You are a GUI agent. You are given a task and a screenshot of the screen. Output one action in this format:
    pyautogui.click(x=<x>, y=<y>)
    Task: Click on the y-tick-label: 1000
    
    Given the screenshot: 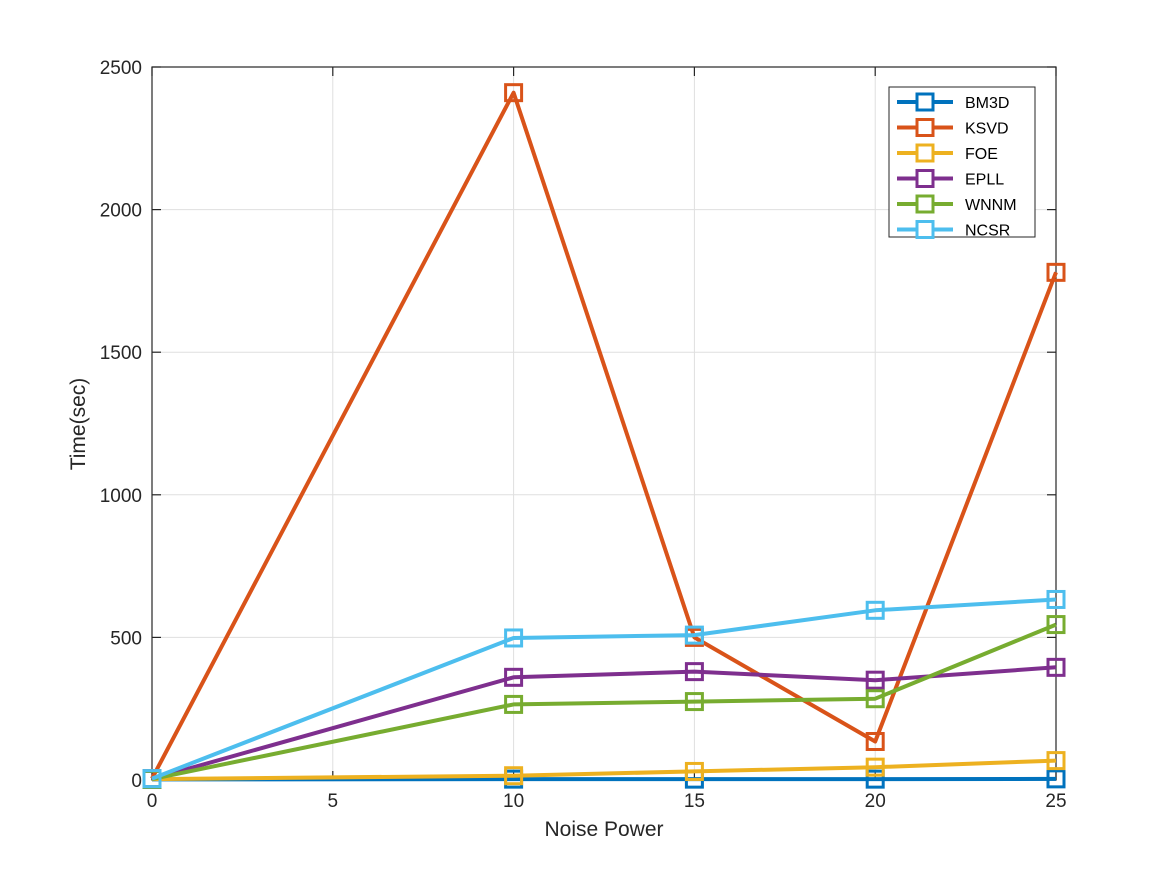 What is the action you would take?
    pyautogui.click(x=121, y=496)
    